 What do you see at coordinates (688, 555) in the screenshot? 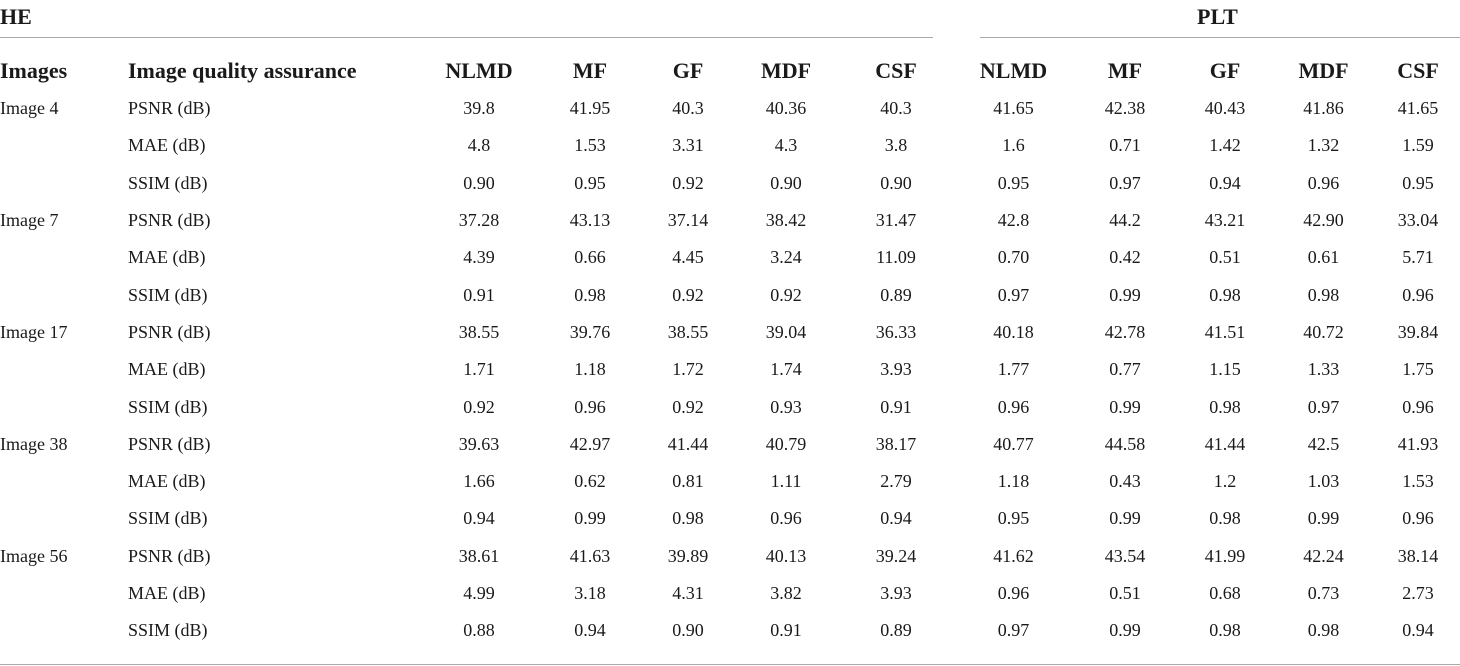
I see `cell-value: 39.89` at bounding box center [688, 555].